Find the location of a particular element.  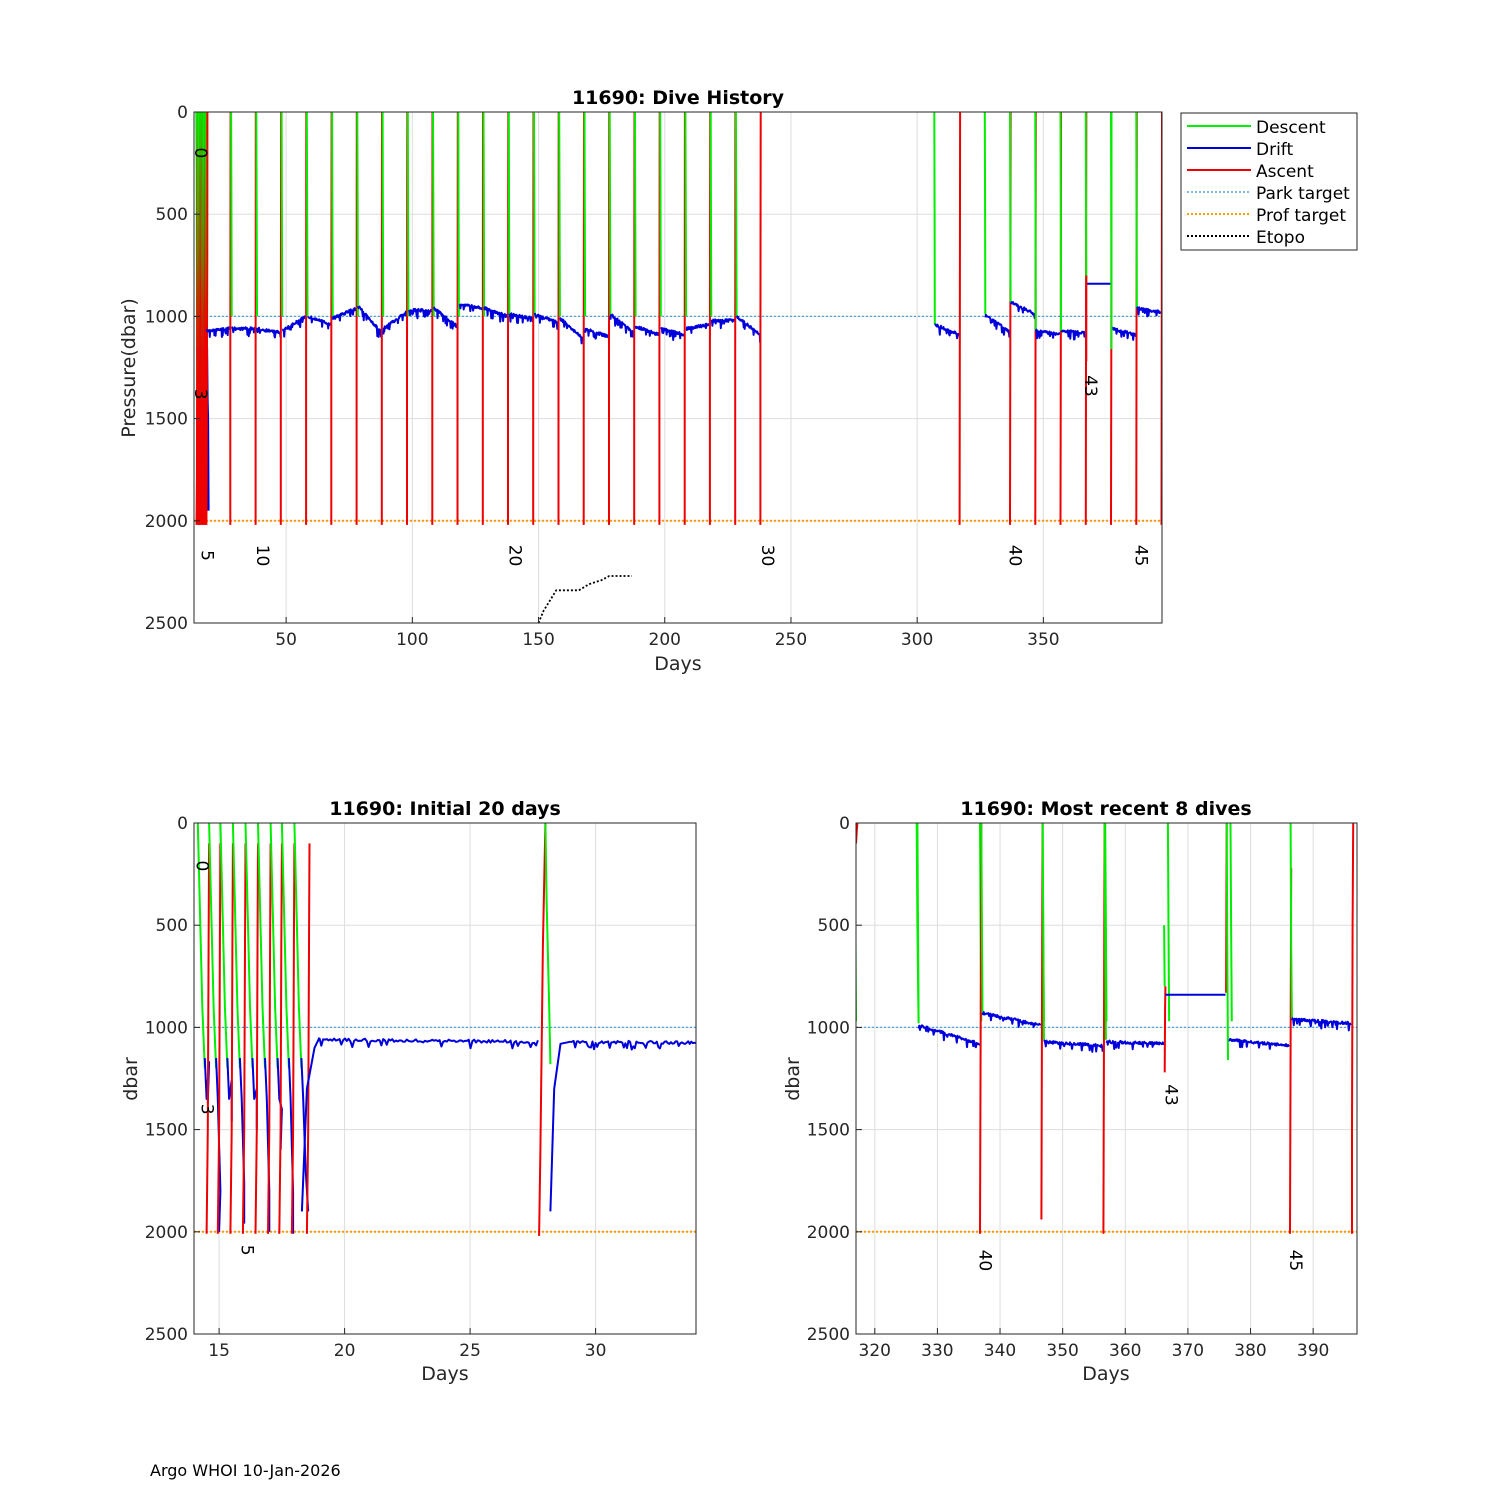

main-ytick-label-500: 500 is located at coordinates (172, 215).